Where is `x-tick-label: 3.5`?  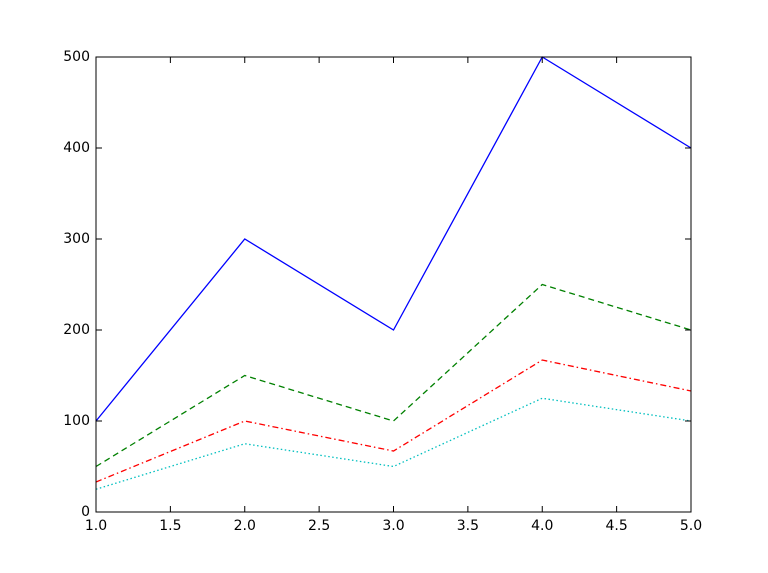
x-tick-label: 3.5 is located at coordinates (468, 526).